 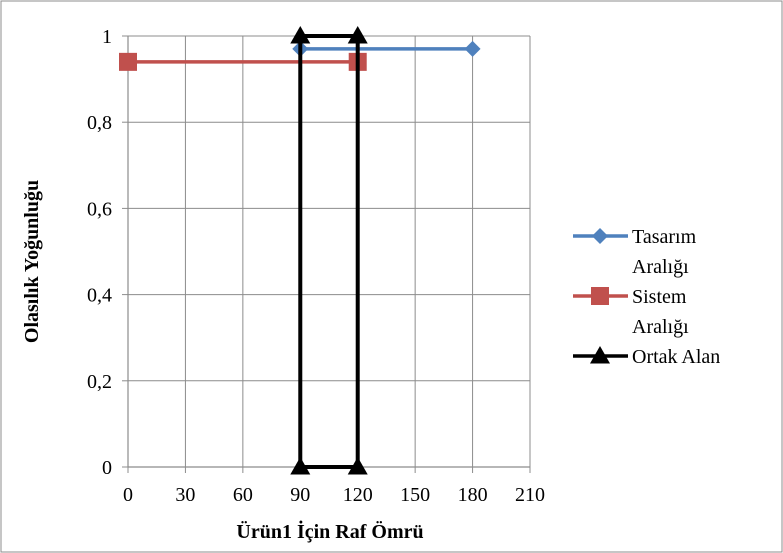 What do you see at coordinates (473, 495) in the screenshot?
I see `x-tick-label: 180` at bounding box center [473, 495].